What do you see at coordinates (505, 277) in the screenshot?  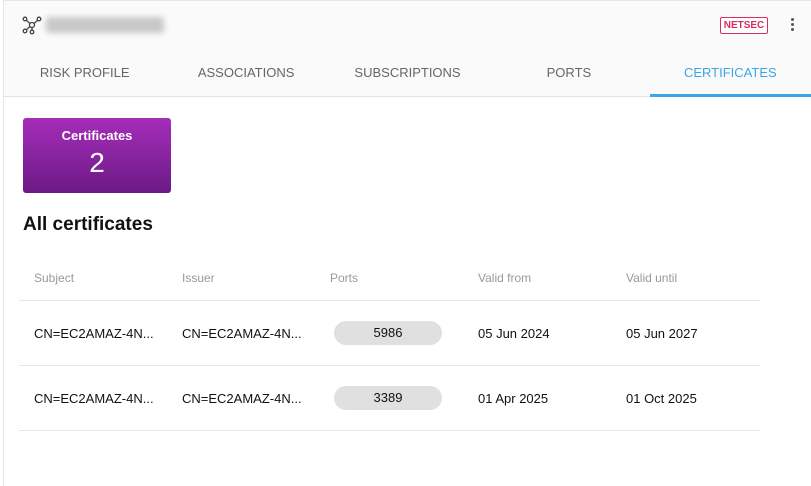 I see `column-header-valid-from: Valid from` at bounding box center [505, 277].